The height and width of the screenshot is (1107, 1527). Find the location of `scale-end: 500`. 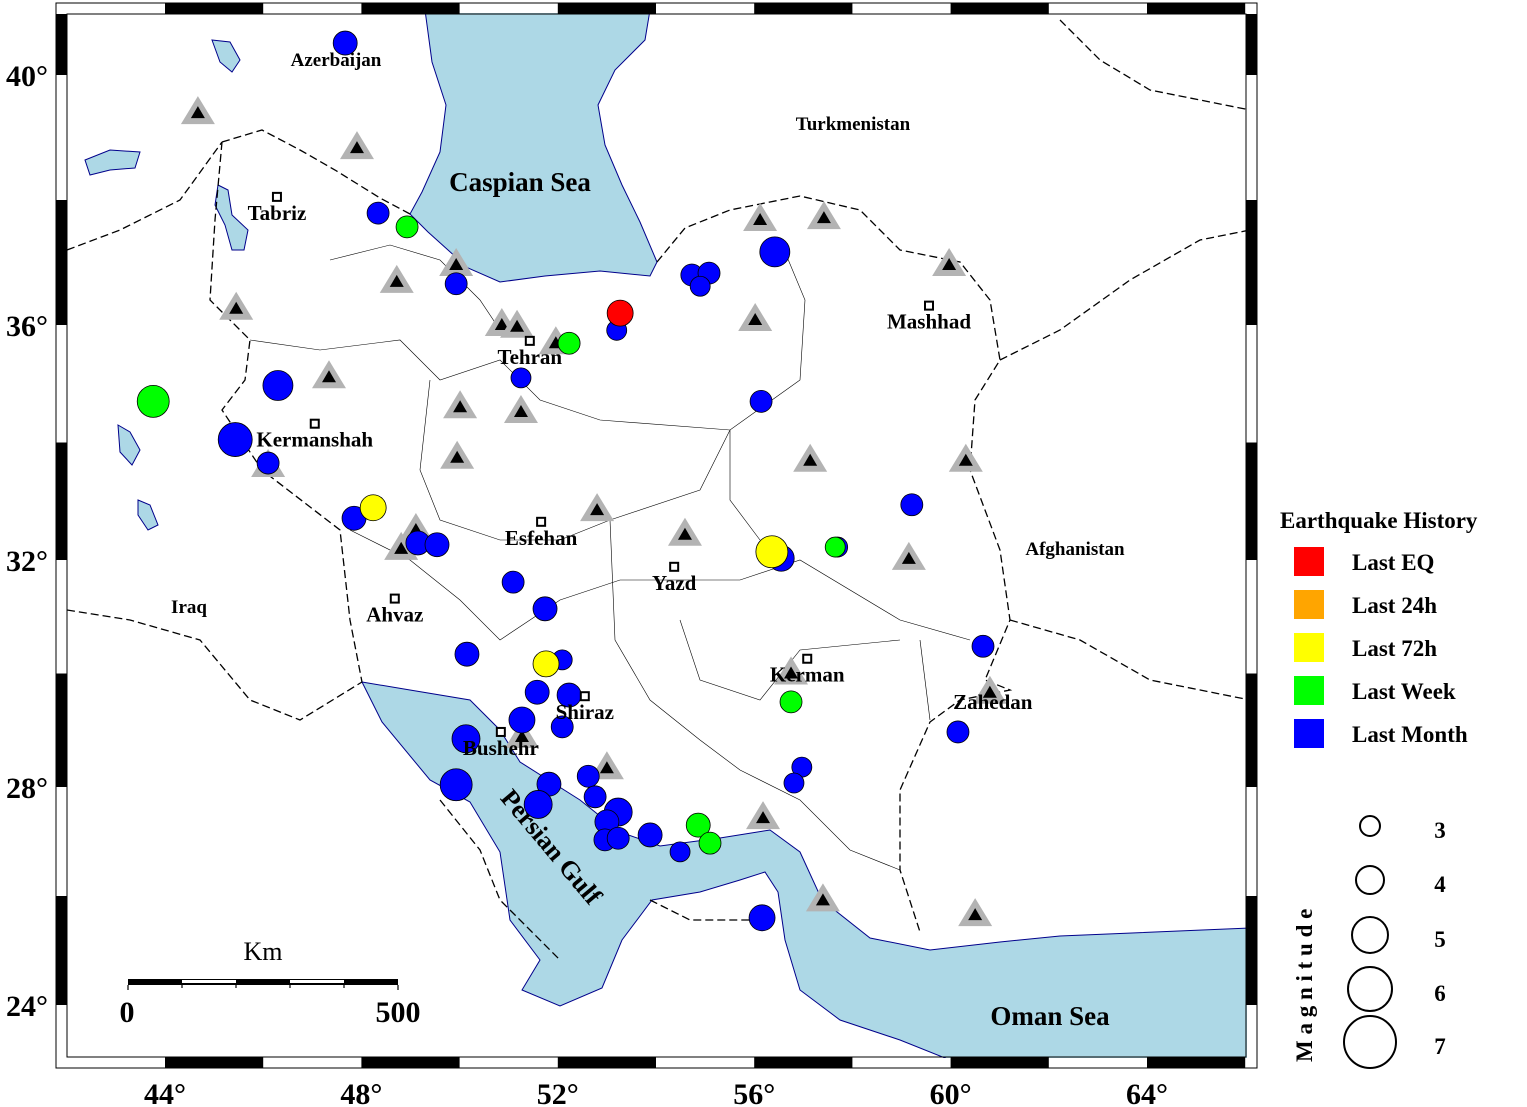

scale-end: 500 is located at coordinates (398, 1012).